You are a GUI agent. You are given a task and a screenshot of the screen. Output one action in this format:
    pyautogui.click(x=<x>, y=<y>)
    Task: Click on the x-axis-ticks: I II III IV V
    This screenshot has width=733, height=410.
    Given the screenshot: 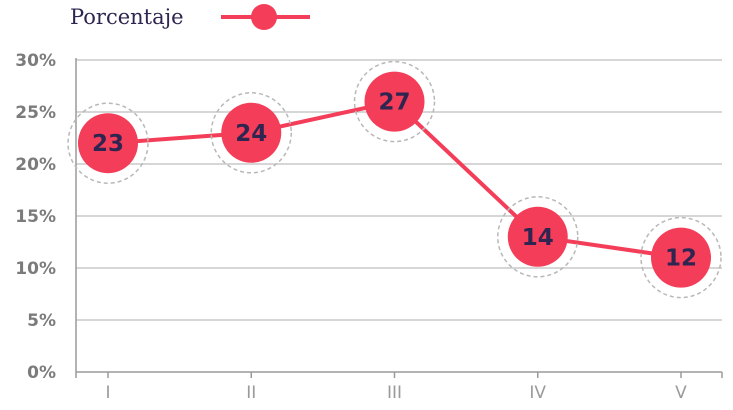 What is the action you would take?
    pyautogui.click(x=414, y=387)
    